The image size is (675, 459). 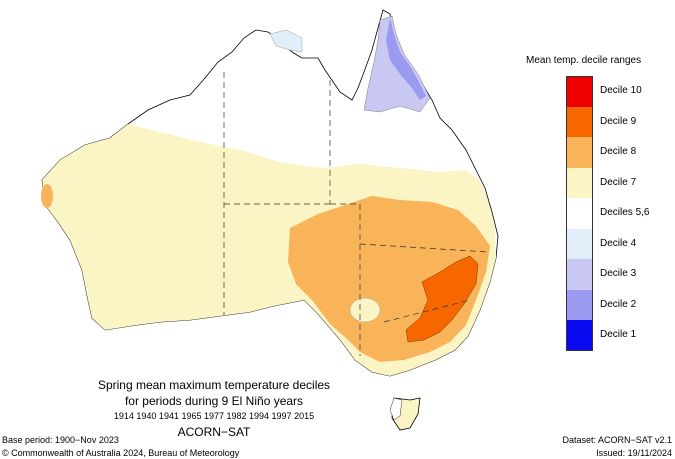 I want to click on legend-label: Decile 2, so click(x=618, y=304).